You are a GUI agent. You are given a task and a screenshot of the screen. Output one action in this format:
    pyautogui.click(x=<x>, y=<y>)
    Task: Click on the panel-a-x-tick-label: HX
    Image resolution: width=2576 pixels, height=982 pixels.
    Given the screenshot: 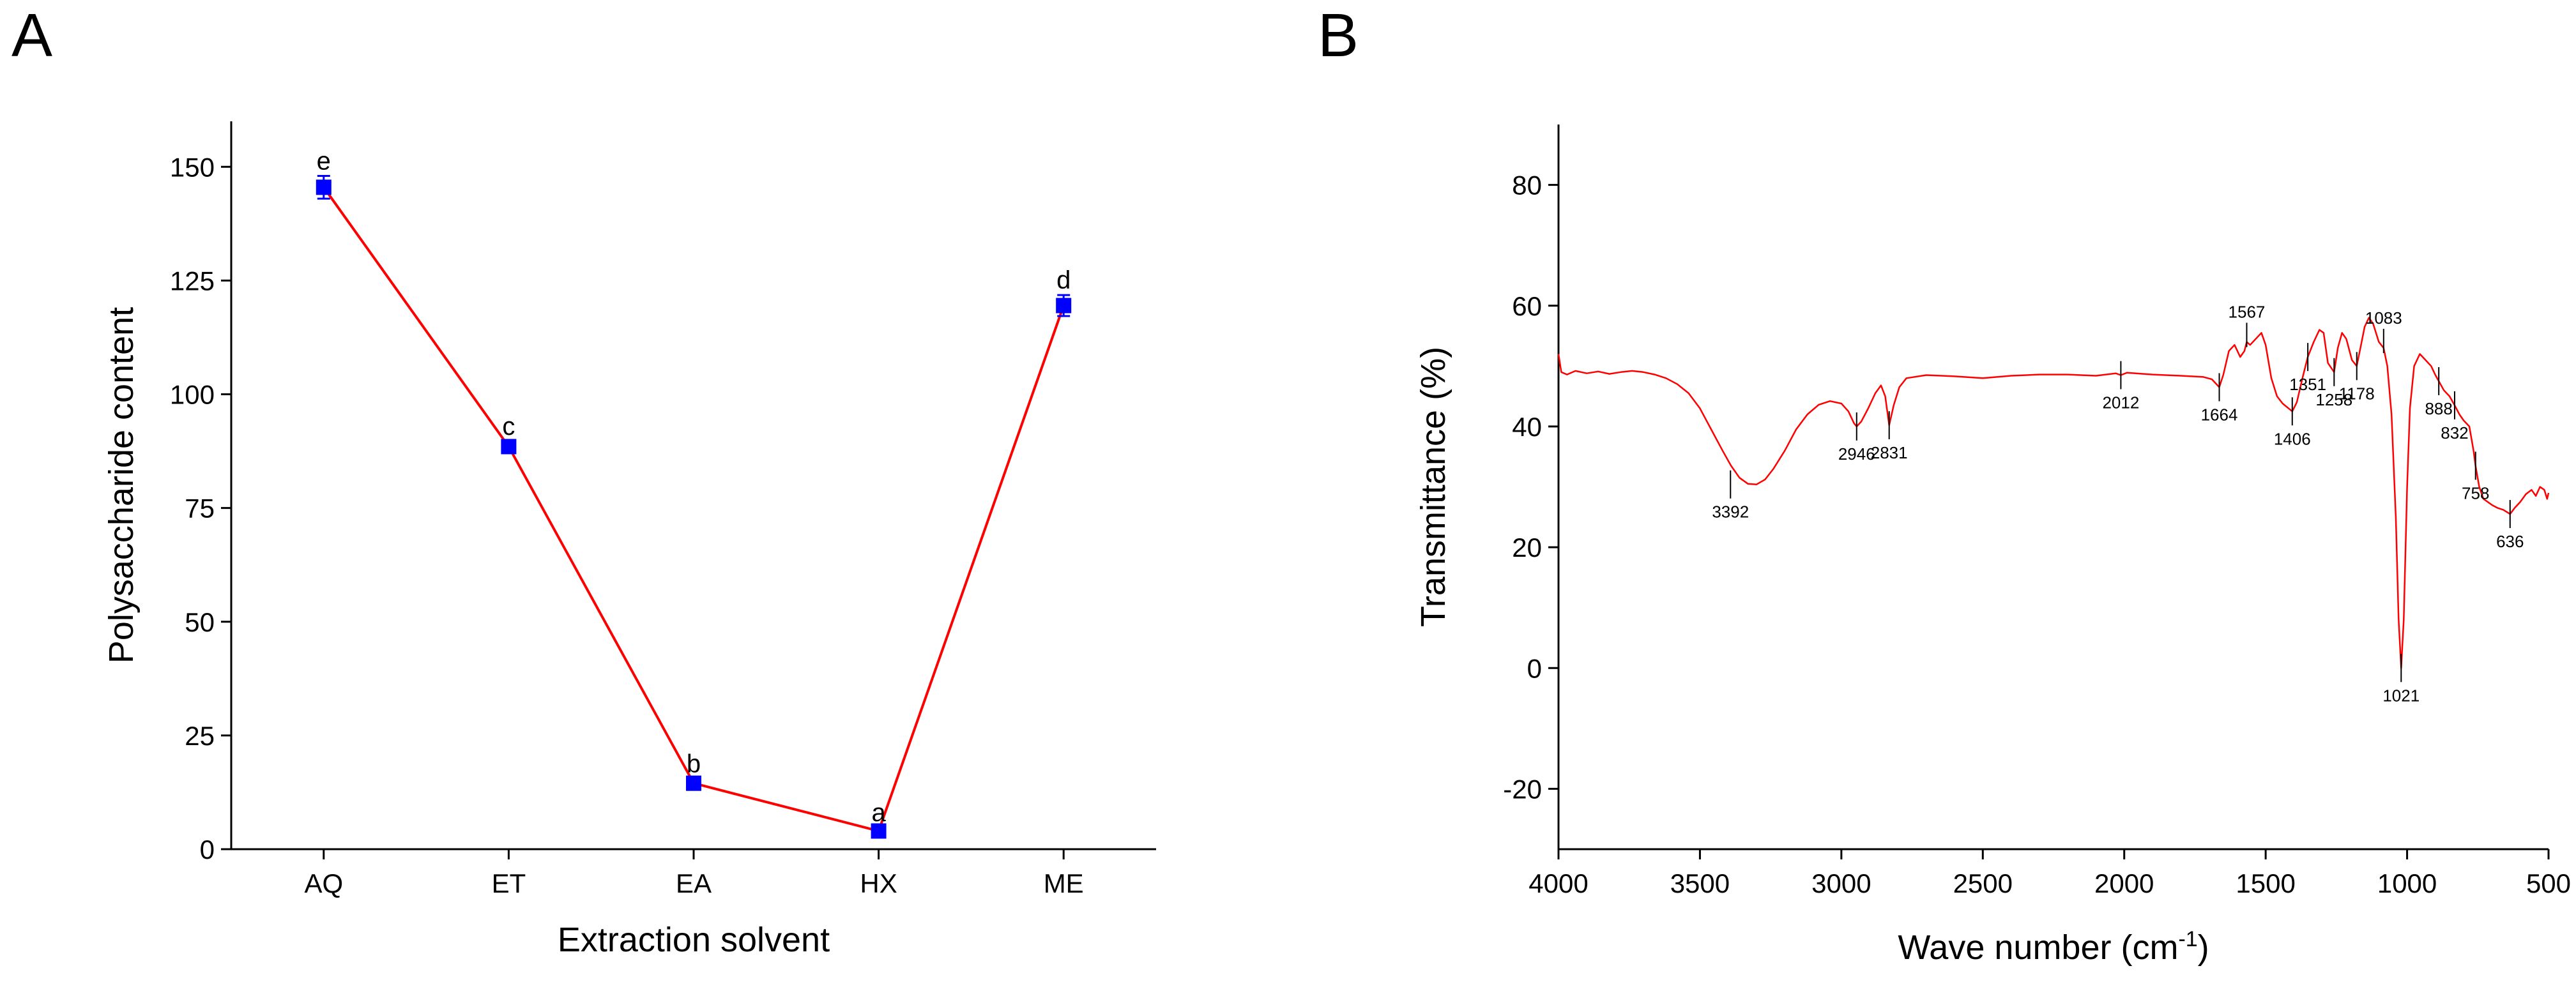 What is the action you would take?
    pyautogui.click(x=879, y=883)
    